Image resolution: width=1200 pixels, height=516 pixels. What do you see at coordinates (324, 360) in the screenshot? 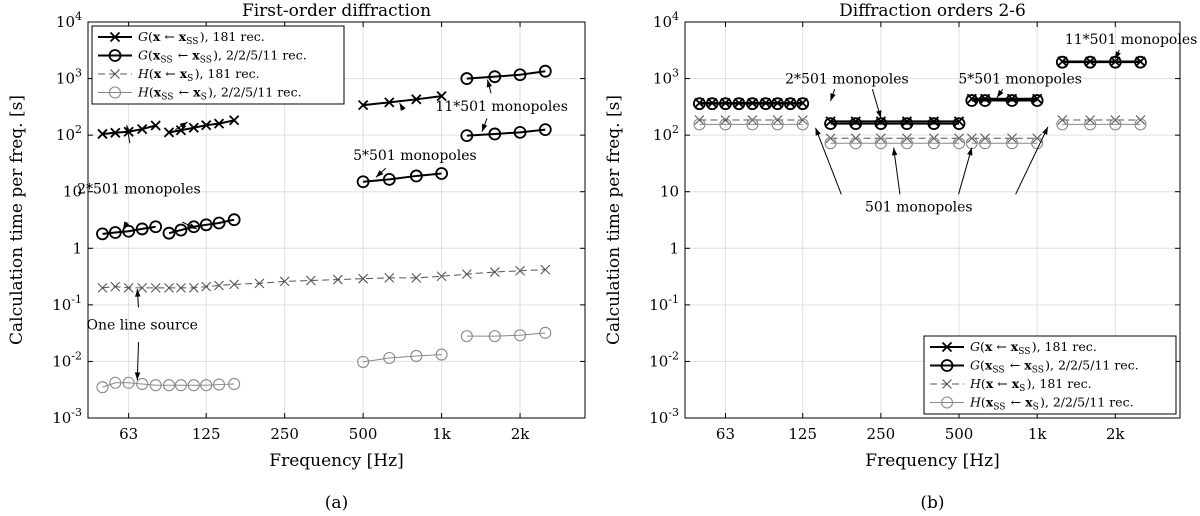
I see `series-H-o` at bounding box center [324, 360].